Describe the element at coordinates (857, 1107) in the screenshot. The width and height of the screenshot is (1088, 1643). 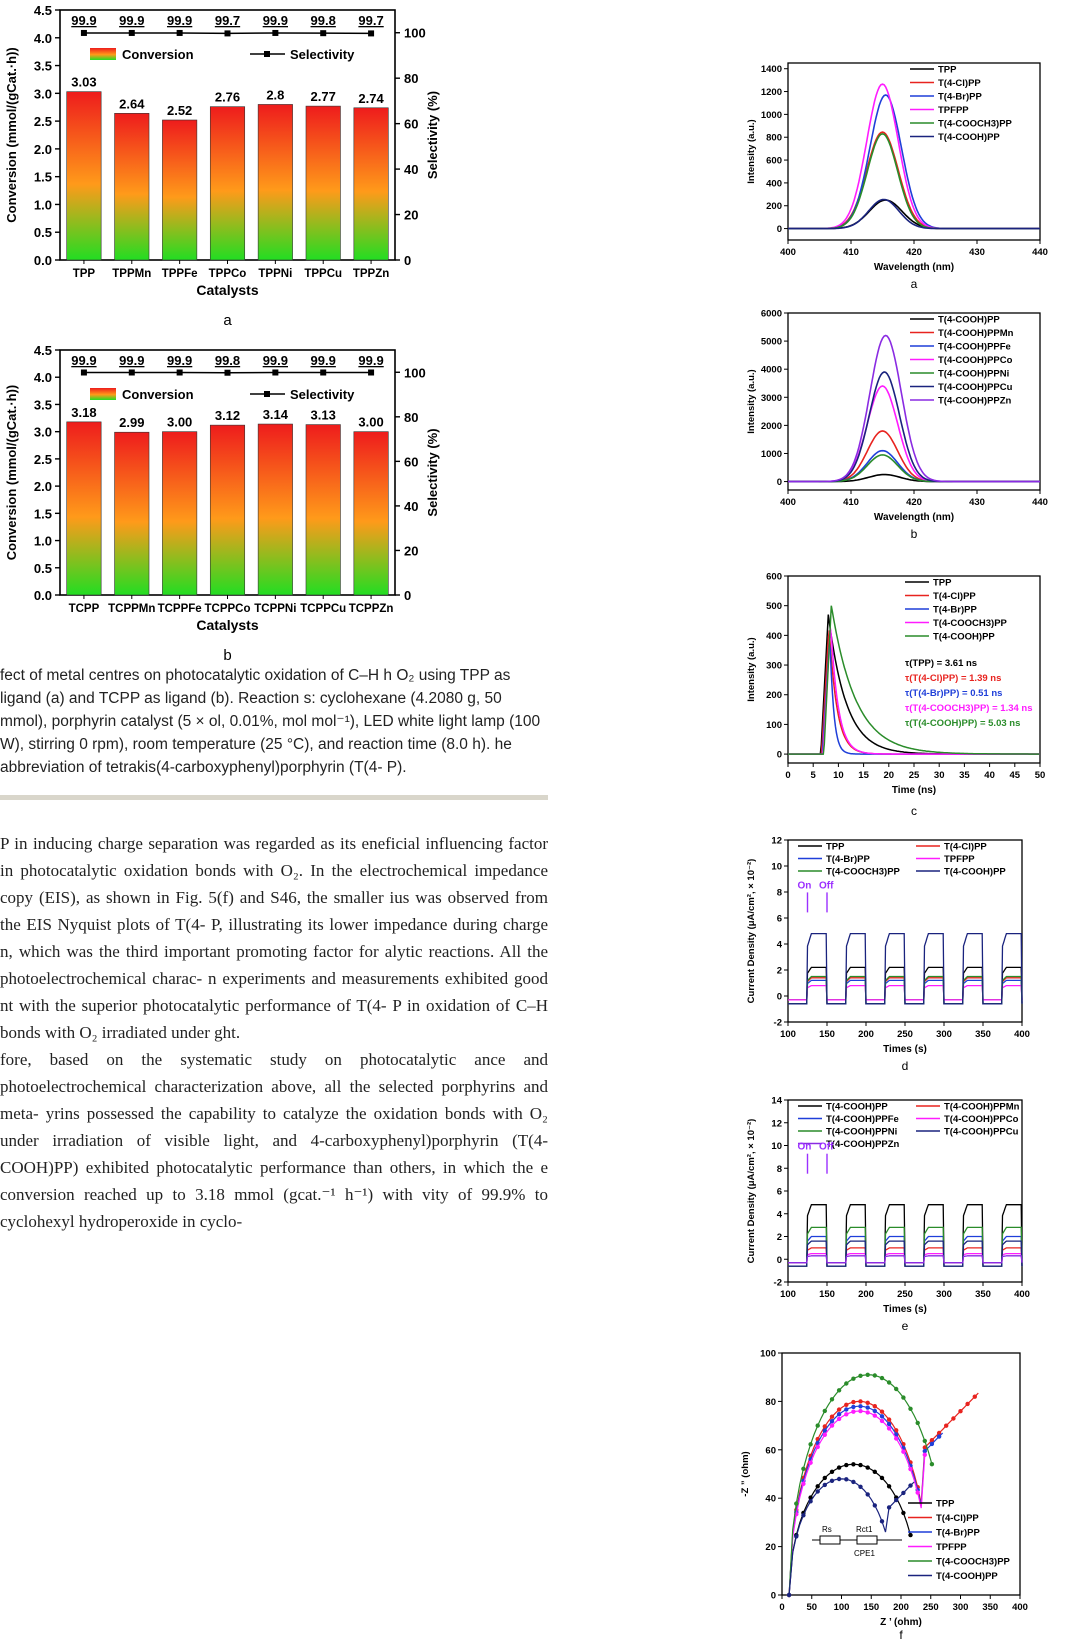
I see `legend-label: T(4-COOH)PP` at that location.